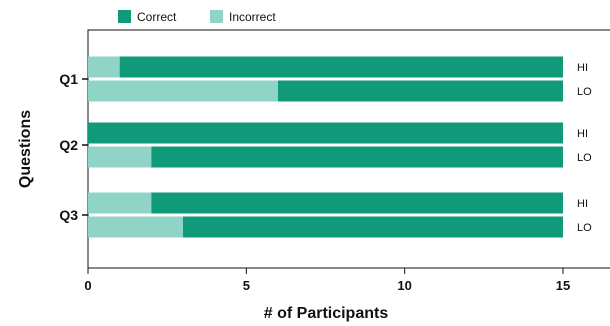  I want to click on category-ticks: Q1 Q2 Q3, so click(73, 147).